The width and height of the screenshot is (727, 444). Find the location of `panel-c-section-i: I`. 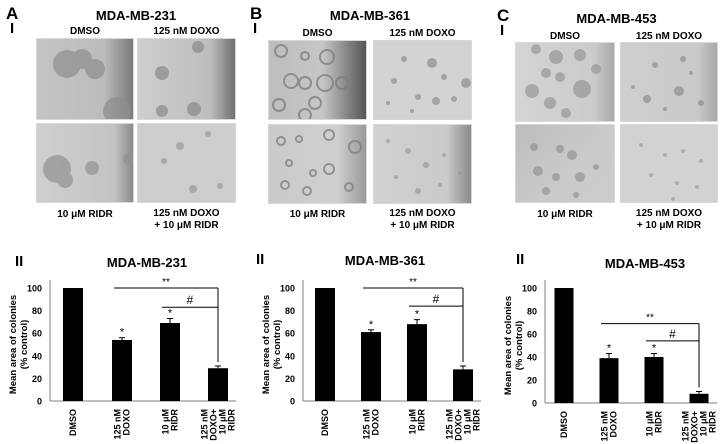

panel-c-section-i: I is located at coordinates (502, 30).